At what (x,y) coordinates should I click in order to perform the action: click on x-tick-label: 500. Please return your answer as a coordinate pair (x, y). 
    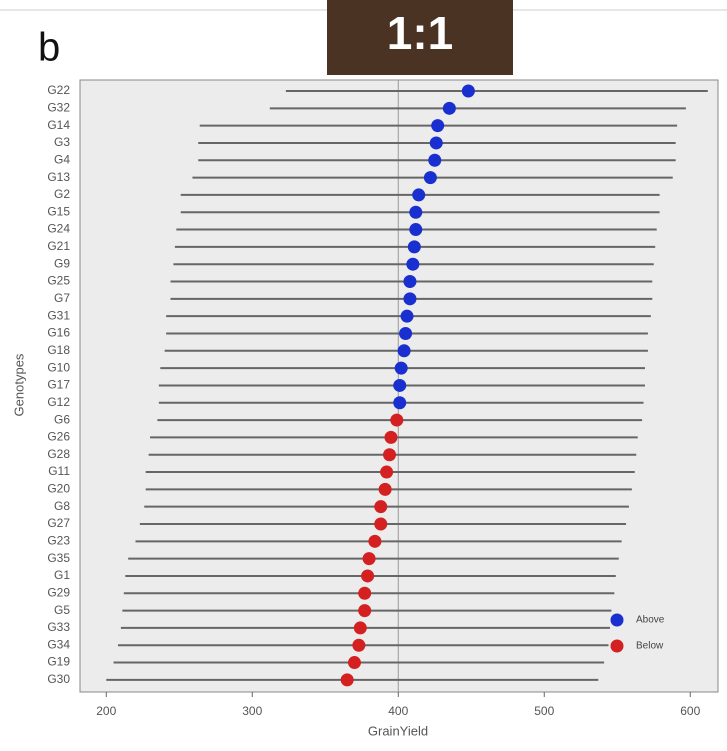
    Looking at the image, I should click on (544, 711).